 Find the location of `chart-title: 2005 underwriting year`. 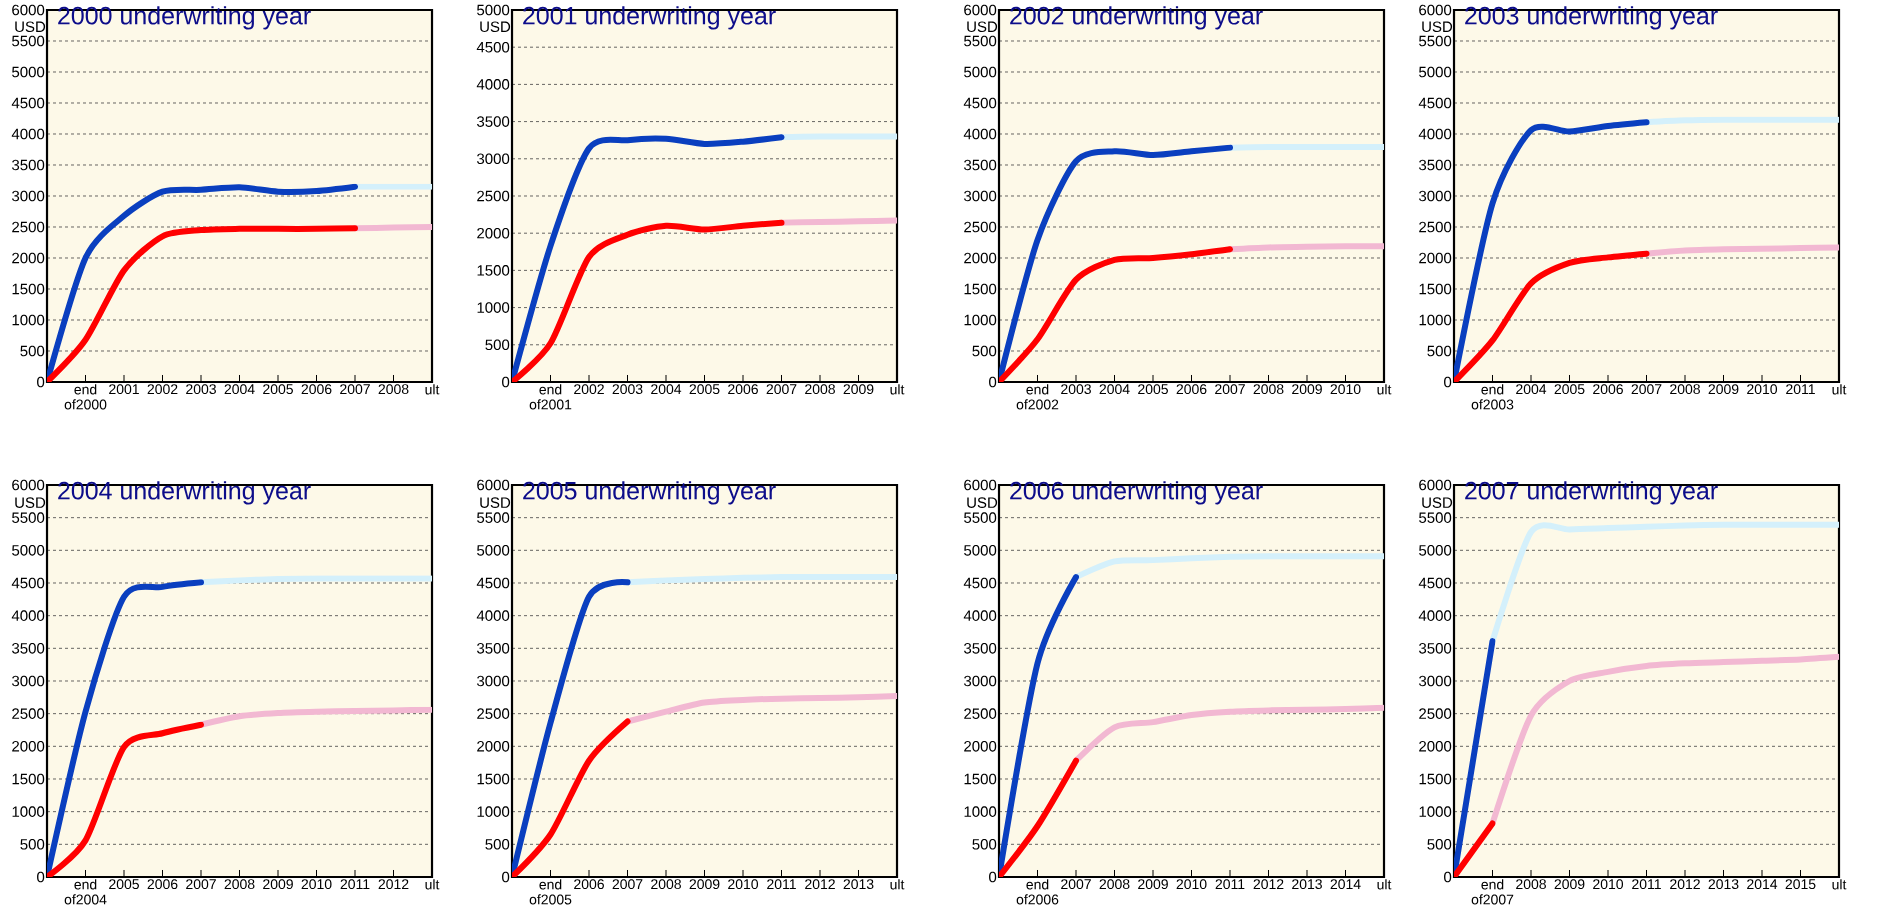

chart-title: 2005 underwriting year is located at coordinates (649, 493).